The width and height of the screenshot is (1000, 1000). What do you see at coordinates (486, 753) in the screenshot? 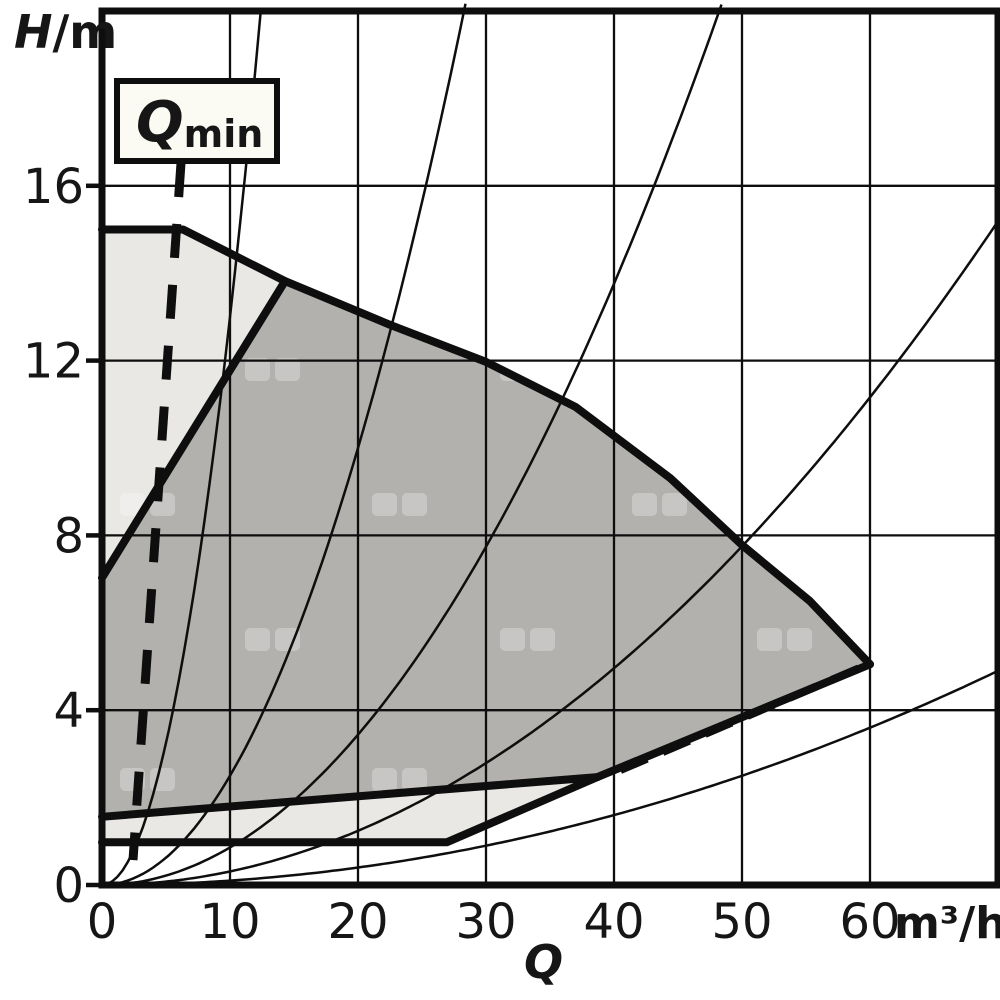
I see `field-bottom-edge` at bounding box center [486, 753].